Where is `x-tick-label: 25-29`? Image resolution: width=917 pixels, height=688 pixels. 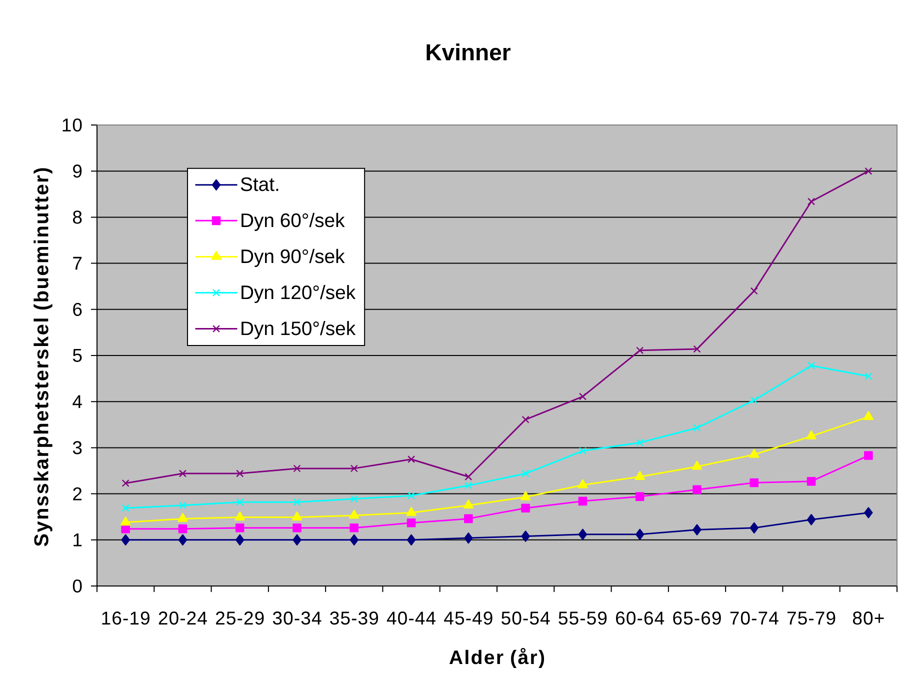
x-tick-label: 25-29 is located at coordinates (240, 618).